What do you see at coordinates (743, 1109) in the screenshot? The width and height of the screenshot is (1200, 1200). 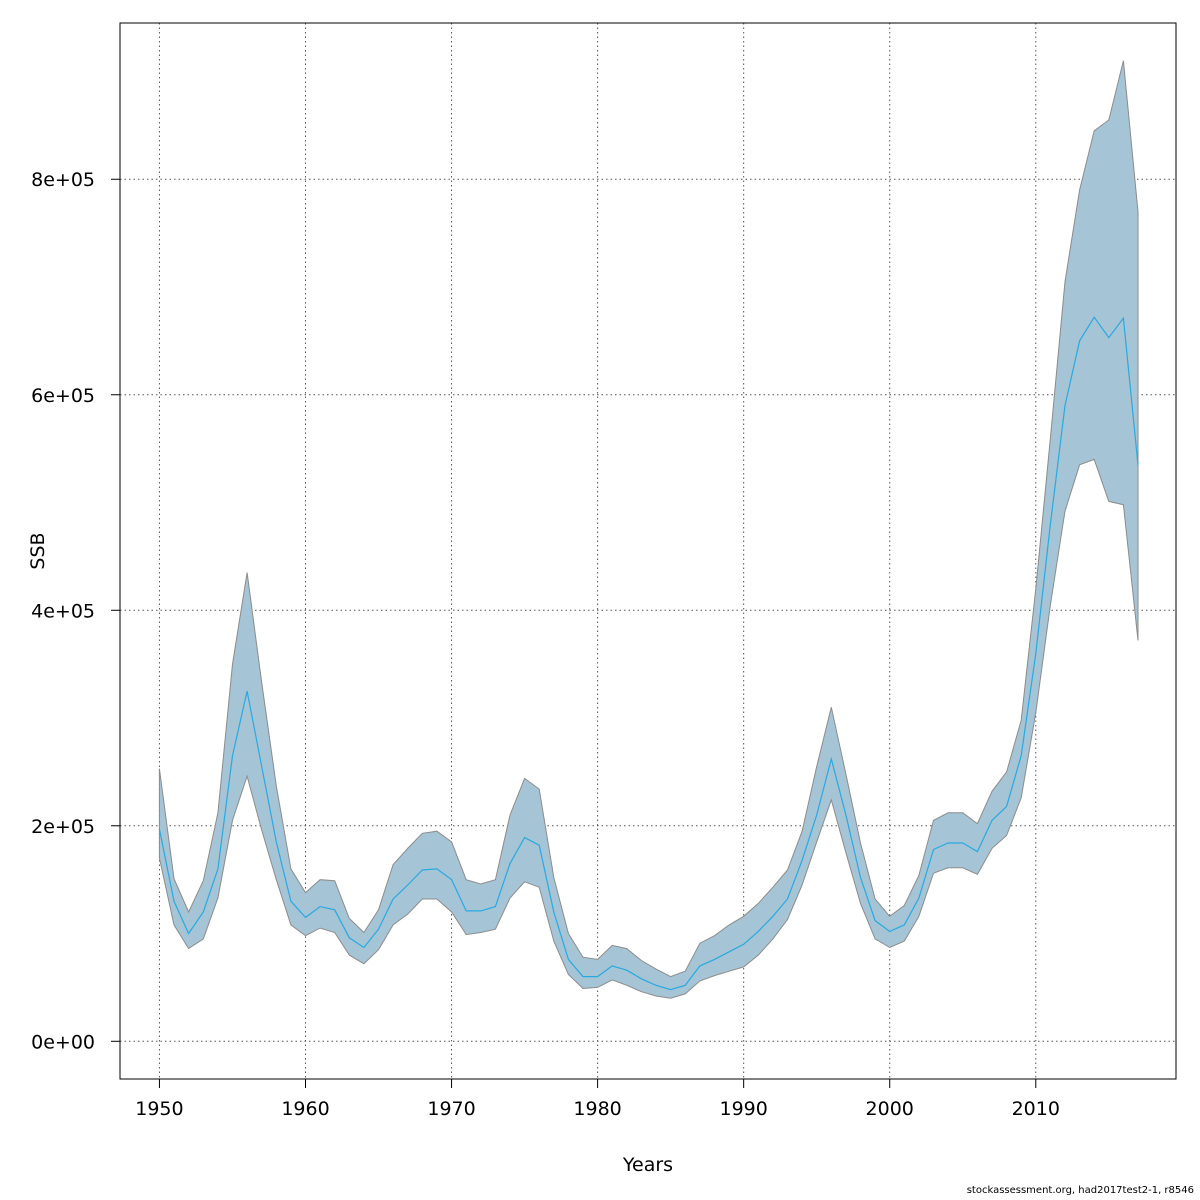 I see `x-tick-label: 1990` at bounding box center [743, 1109].